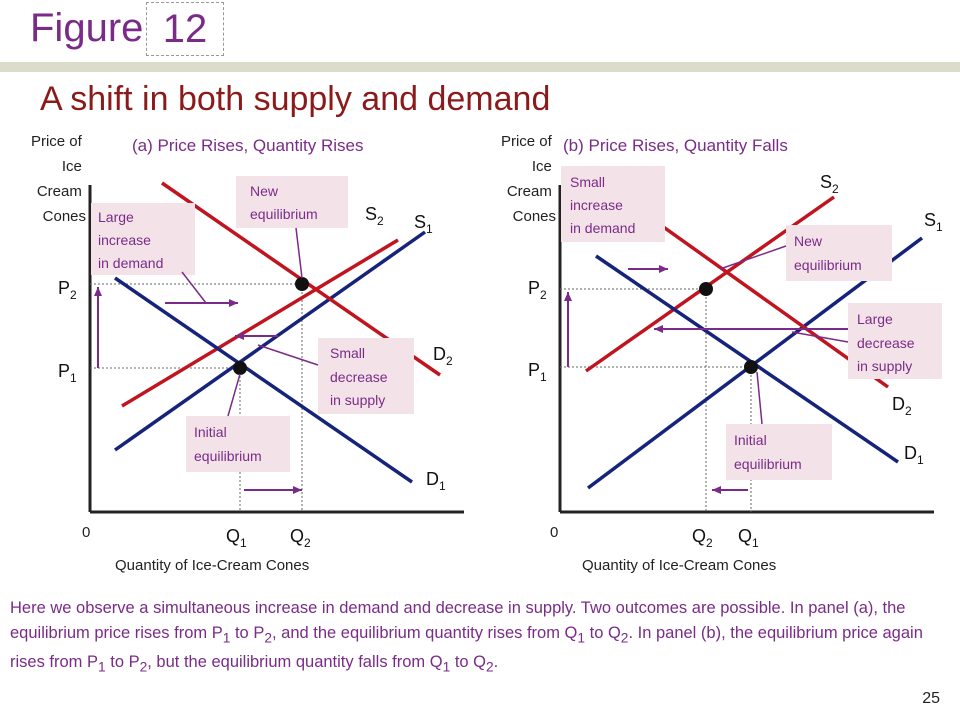 This screenshot has height=720, width=960. What do you see at coordinates (759, 398) in the screenshot?
I see `panel-b-initial-eq-leader` at bounding box center [759, 398].